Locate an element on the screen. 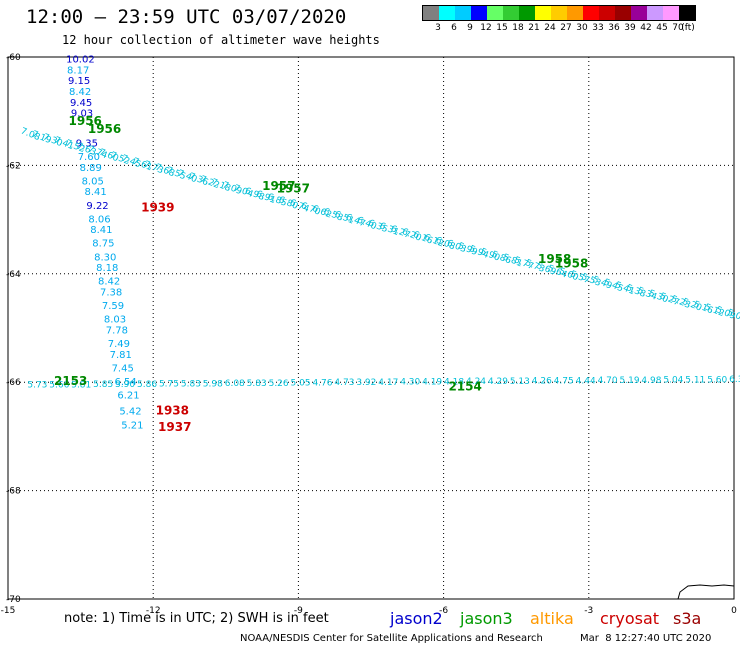 The height and width of the screenshot is (650, 740). swh-value: 5.60 is located at coordinates (717, 380).